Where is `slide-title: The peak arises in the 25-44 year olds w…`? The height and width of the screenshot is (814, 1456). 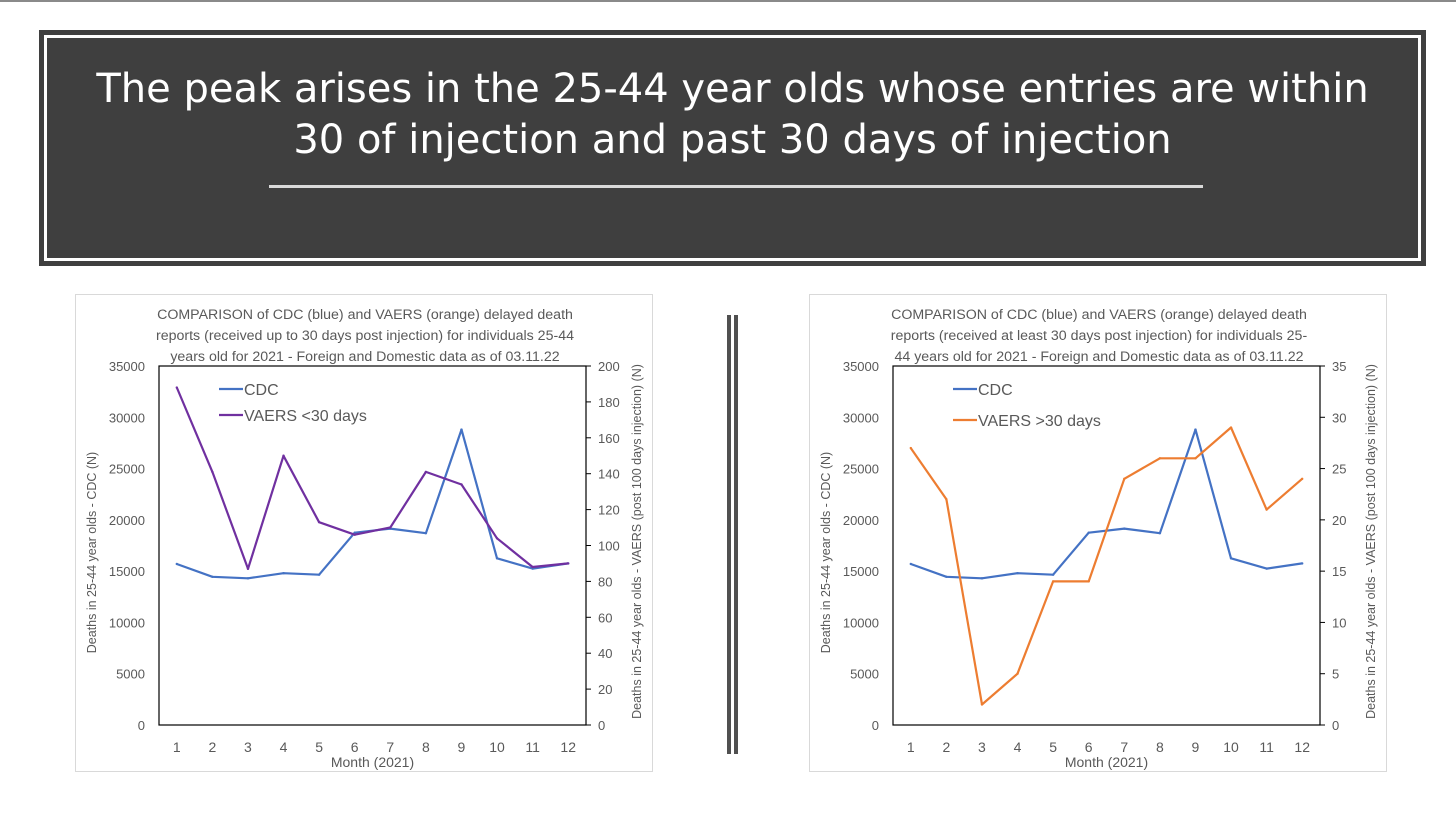 slide-title: The peak arises in the 25-44 year olds w… is located at coordinates (732, 114).